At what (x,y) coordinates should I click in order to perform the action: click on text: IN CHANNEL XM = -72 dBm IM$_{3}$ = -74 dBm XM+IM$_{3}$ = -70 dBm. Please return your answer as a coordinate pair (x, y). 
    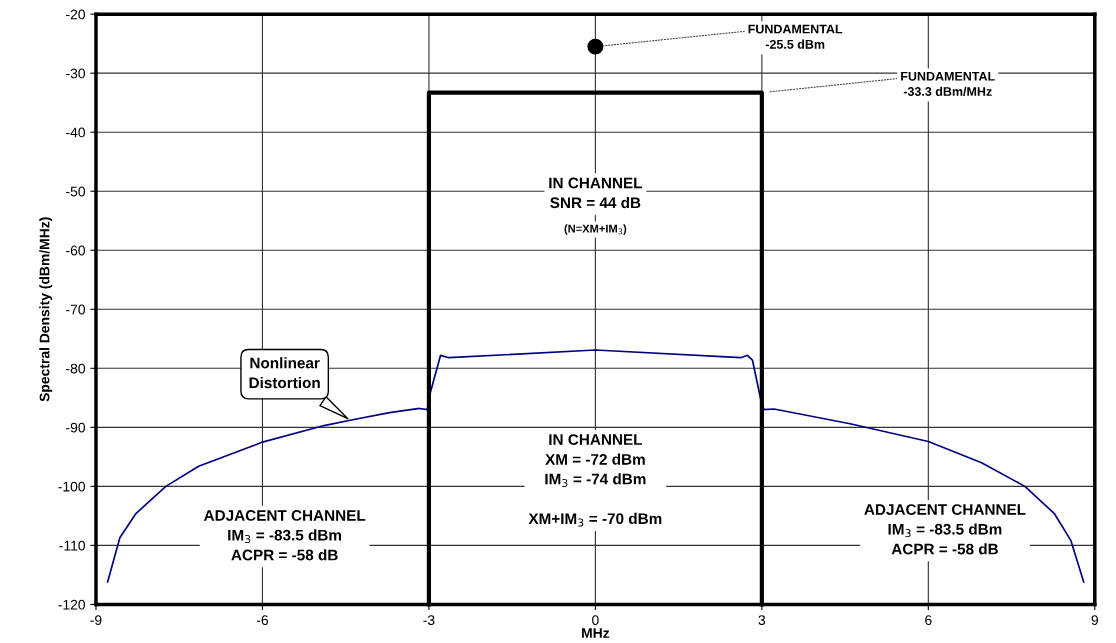
    Looking at the image, I should click on (595, 480).